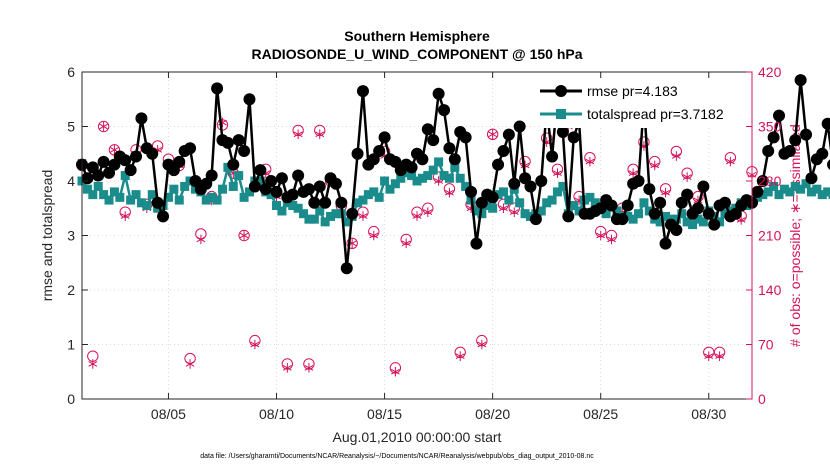 Image resolution: width=830 pixels, height=470 pixels. What do you see at coordinates (492, 414) in the screenshot?
I see `x-tick-label: 08/20` at bounding box center [492, 414].